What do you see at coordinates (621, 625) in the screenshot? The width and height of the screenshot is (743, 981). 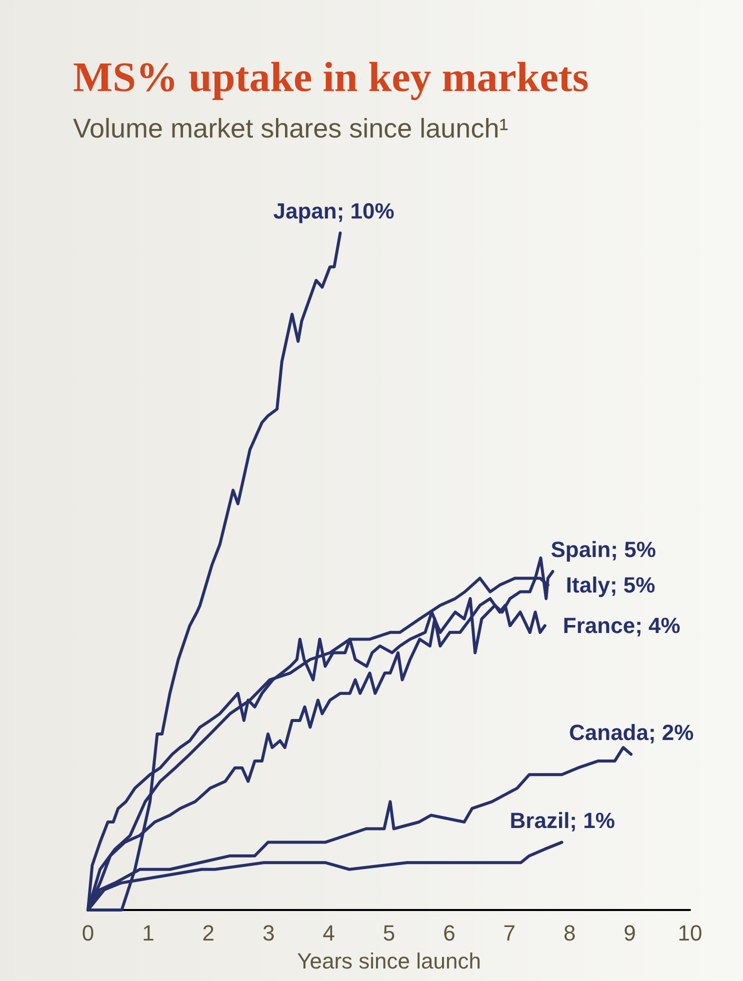 I see `series-label: France; 4%` at bounding box center [621, 625].